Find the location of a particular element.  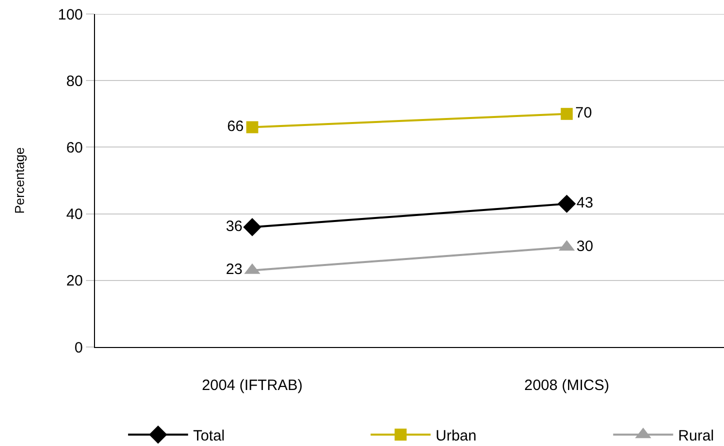

data-label: 36 is located at coordinates (234, 226).